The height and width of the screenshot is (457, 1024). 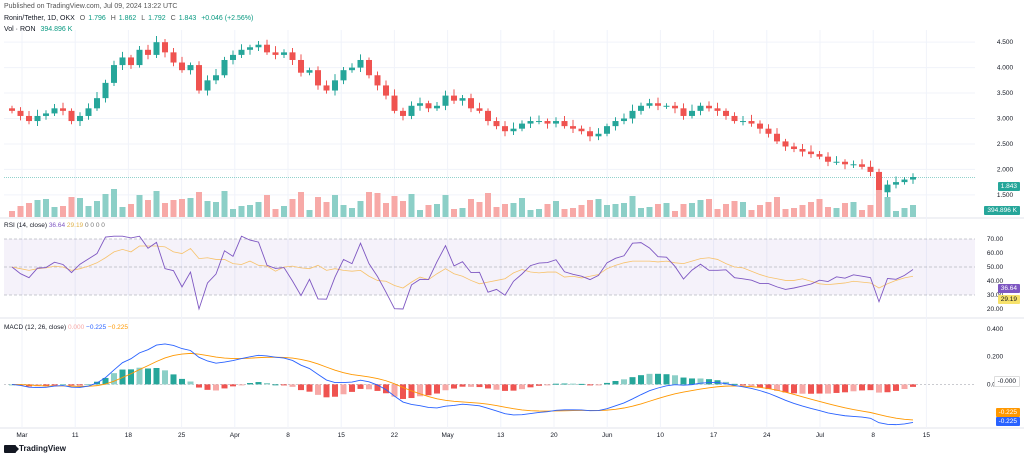 What do you see at coordinates (995, 281) in the screenshot?
I see `rsi-tick-label: 40.00` at bounding box center [995, 281].